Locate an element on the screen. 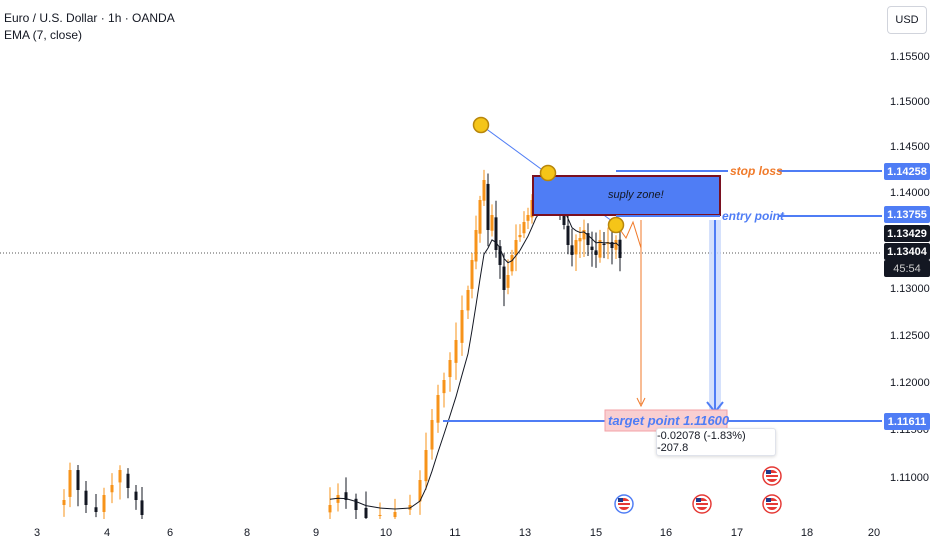 The width and height of the screenshot is (932, 550). measure-tooltip: -0.02078 (-1.83%) -207.8 is located at coordinates (716, 442).